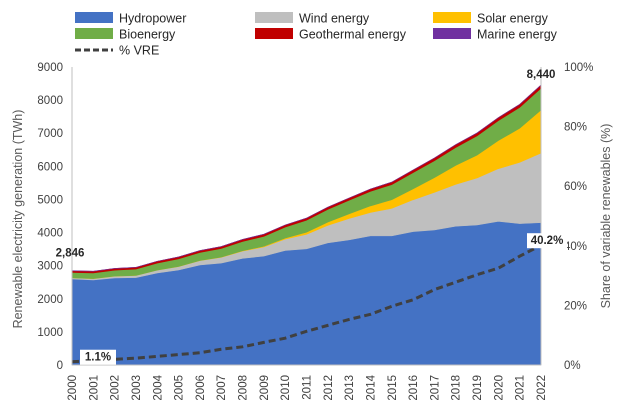  What do you see at coordinates (137, 388) in the screenshot?
I see `x-tick: 2003` at bounding box center [137, 388].